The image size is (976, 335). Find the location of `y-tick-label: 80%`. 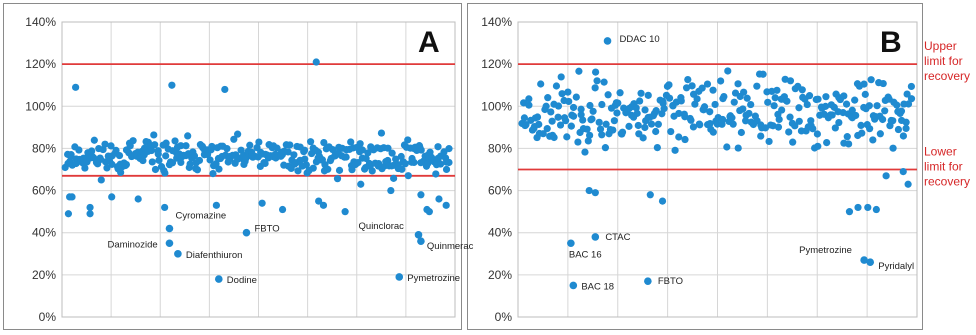

y-tick-label: 80% is located at coordinates (44, 148).